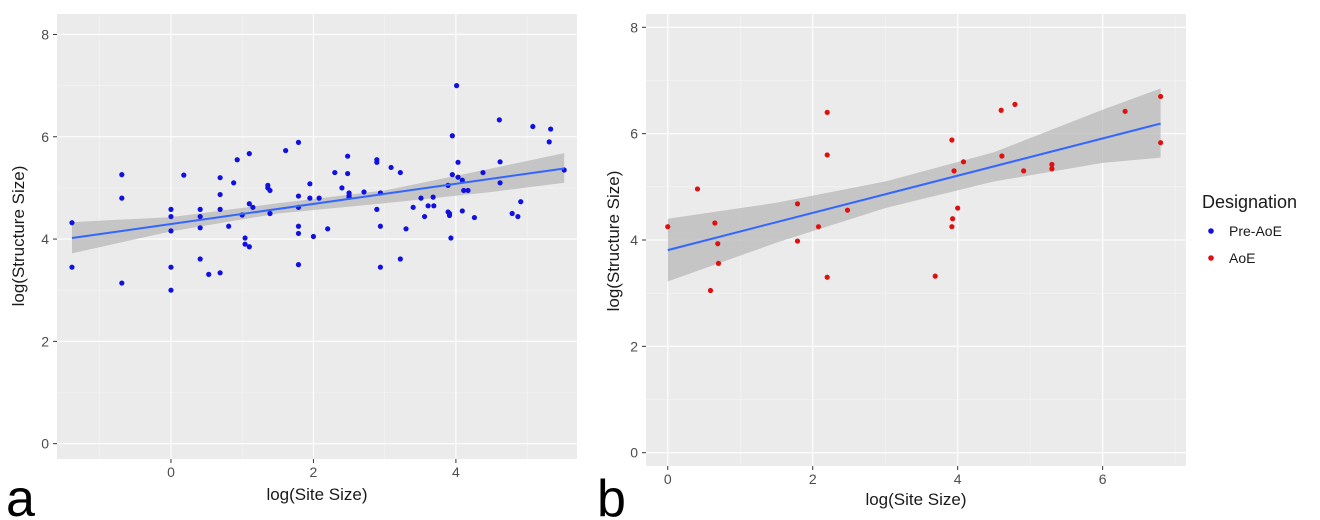 The image size is (1320, 520). I want to click on confidence-band, so click(914, 185).